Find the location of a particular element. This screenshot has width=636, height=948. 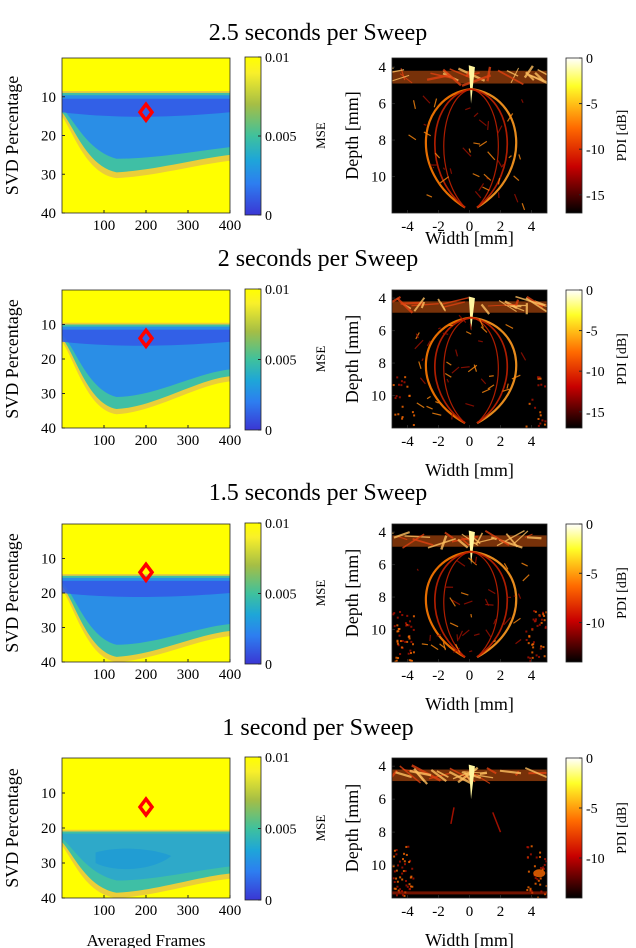

cortical-vessel is located at coordinates (494, 148).